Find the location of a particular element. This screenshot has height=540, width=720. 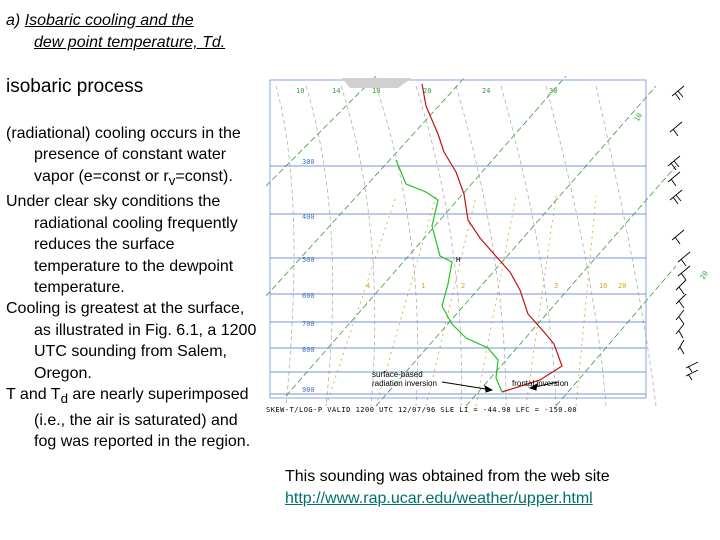

mixing-ratio-label: 2 is located at coordinates (463, 286).